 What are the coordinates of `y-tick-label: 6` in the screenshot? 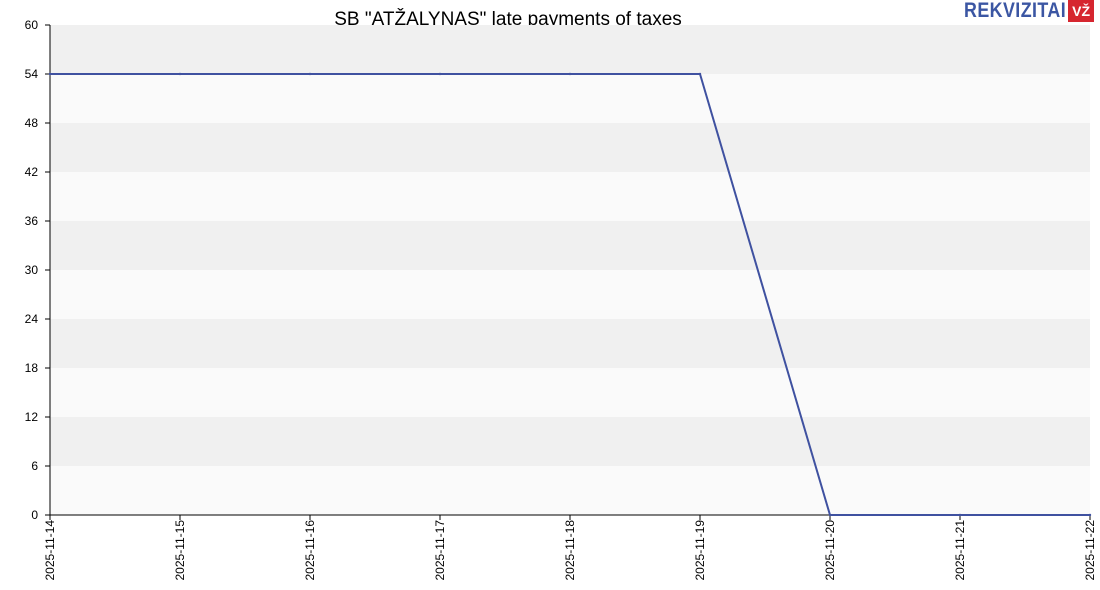 It's located at (34, 466).